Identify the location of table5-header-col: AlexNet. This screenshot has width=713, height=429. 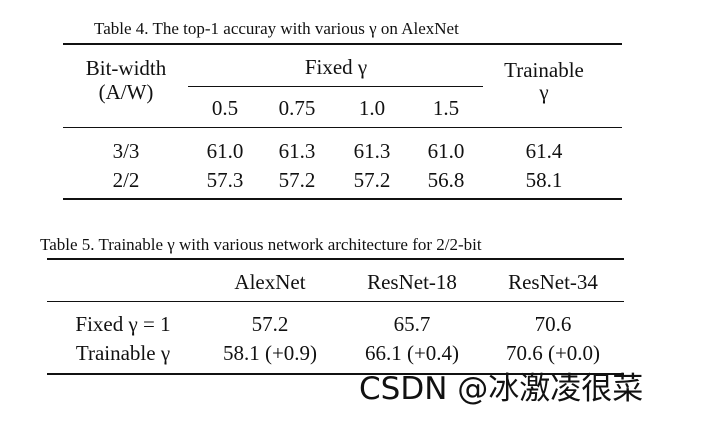
(270, 282).